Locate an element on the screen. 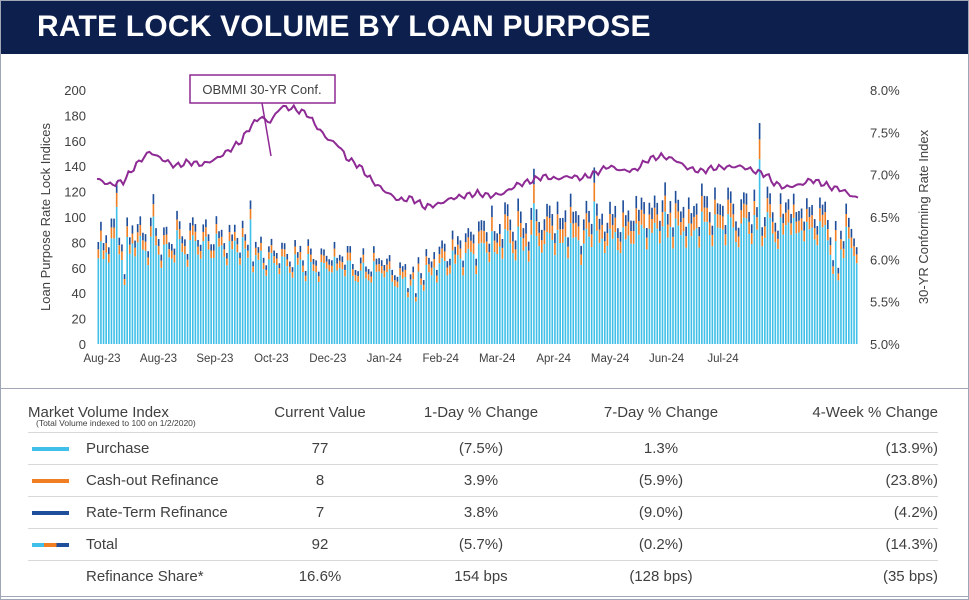 This screenshot has height=600, width=969. annotation-label: OBMMI 30-YR Conf. is located at coordinates (261, 89).